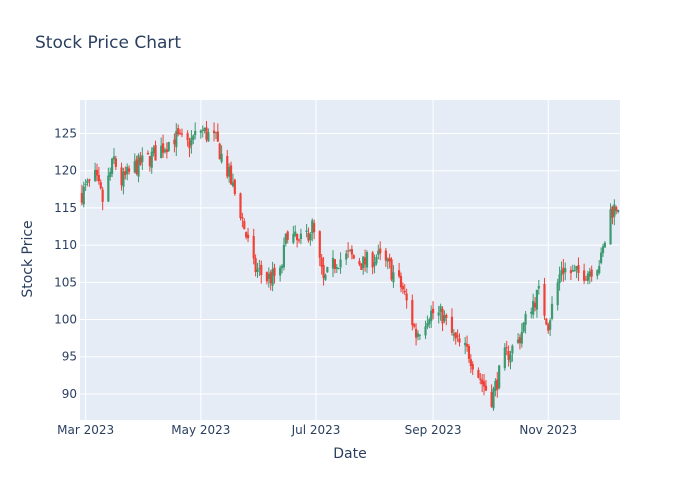  I want to click on y-tick-label: 120, so click(65, 171).